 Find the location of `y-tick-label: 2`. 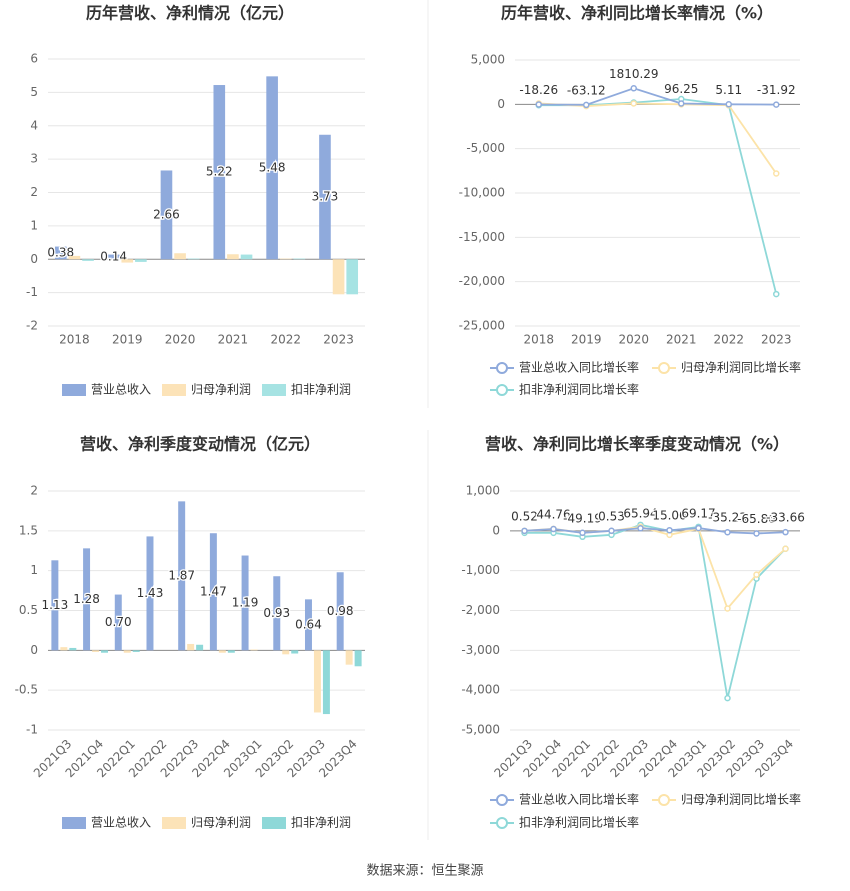

y-tick-label: 2 is located at coordinates (34, 192).